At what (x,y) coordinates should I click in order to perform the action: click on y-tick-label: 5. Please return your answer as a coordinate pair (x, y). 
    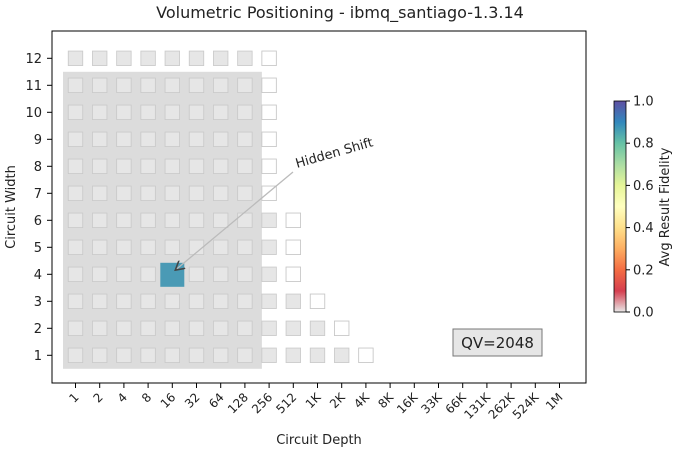
    Looking at the image, I should click on (38, 248).